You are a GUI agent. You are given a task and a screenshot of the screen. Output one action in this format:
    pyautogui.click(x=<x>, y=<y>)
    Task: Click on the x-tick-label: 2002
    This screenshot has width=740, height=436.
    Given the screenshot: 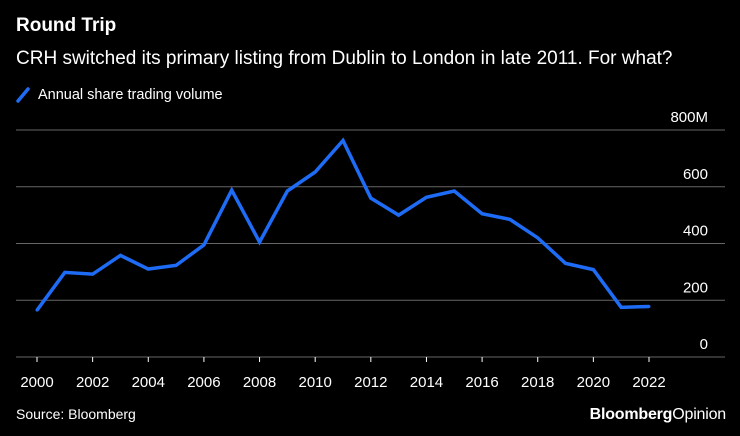 What is the action you would take?
    pyautogui.click(x=92, y=382)
    